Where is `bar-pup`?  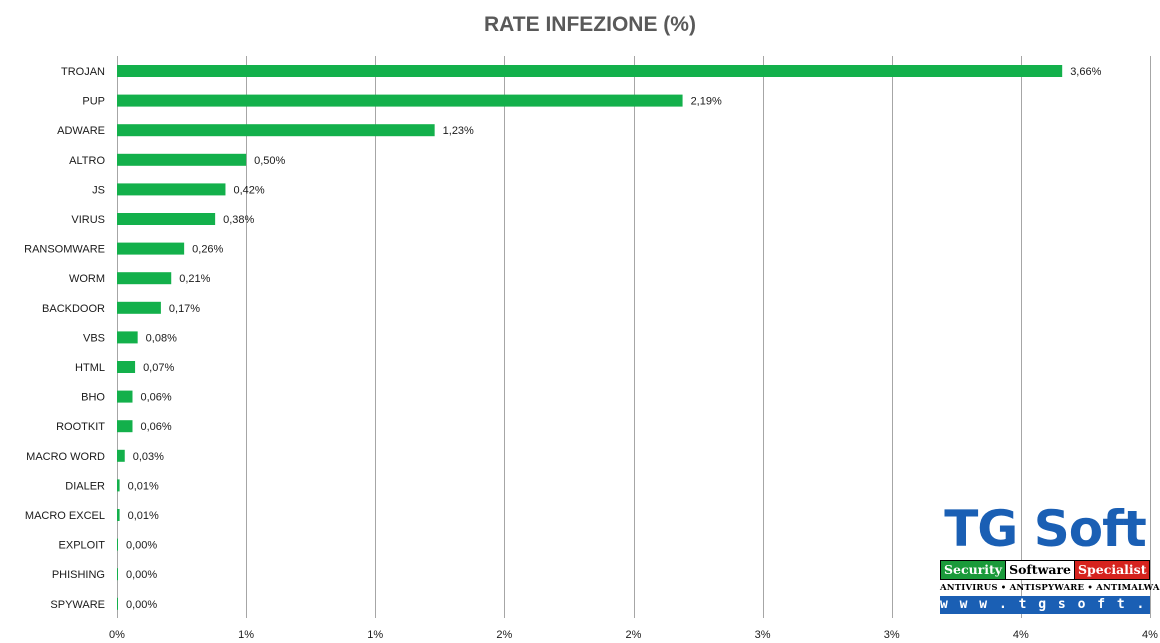
bar-pup is located at coordinates (400, 100).